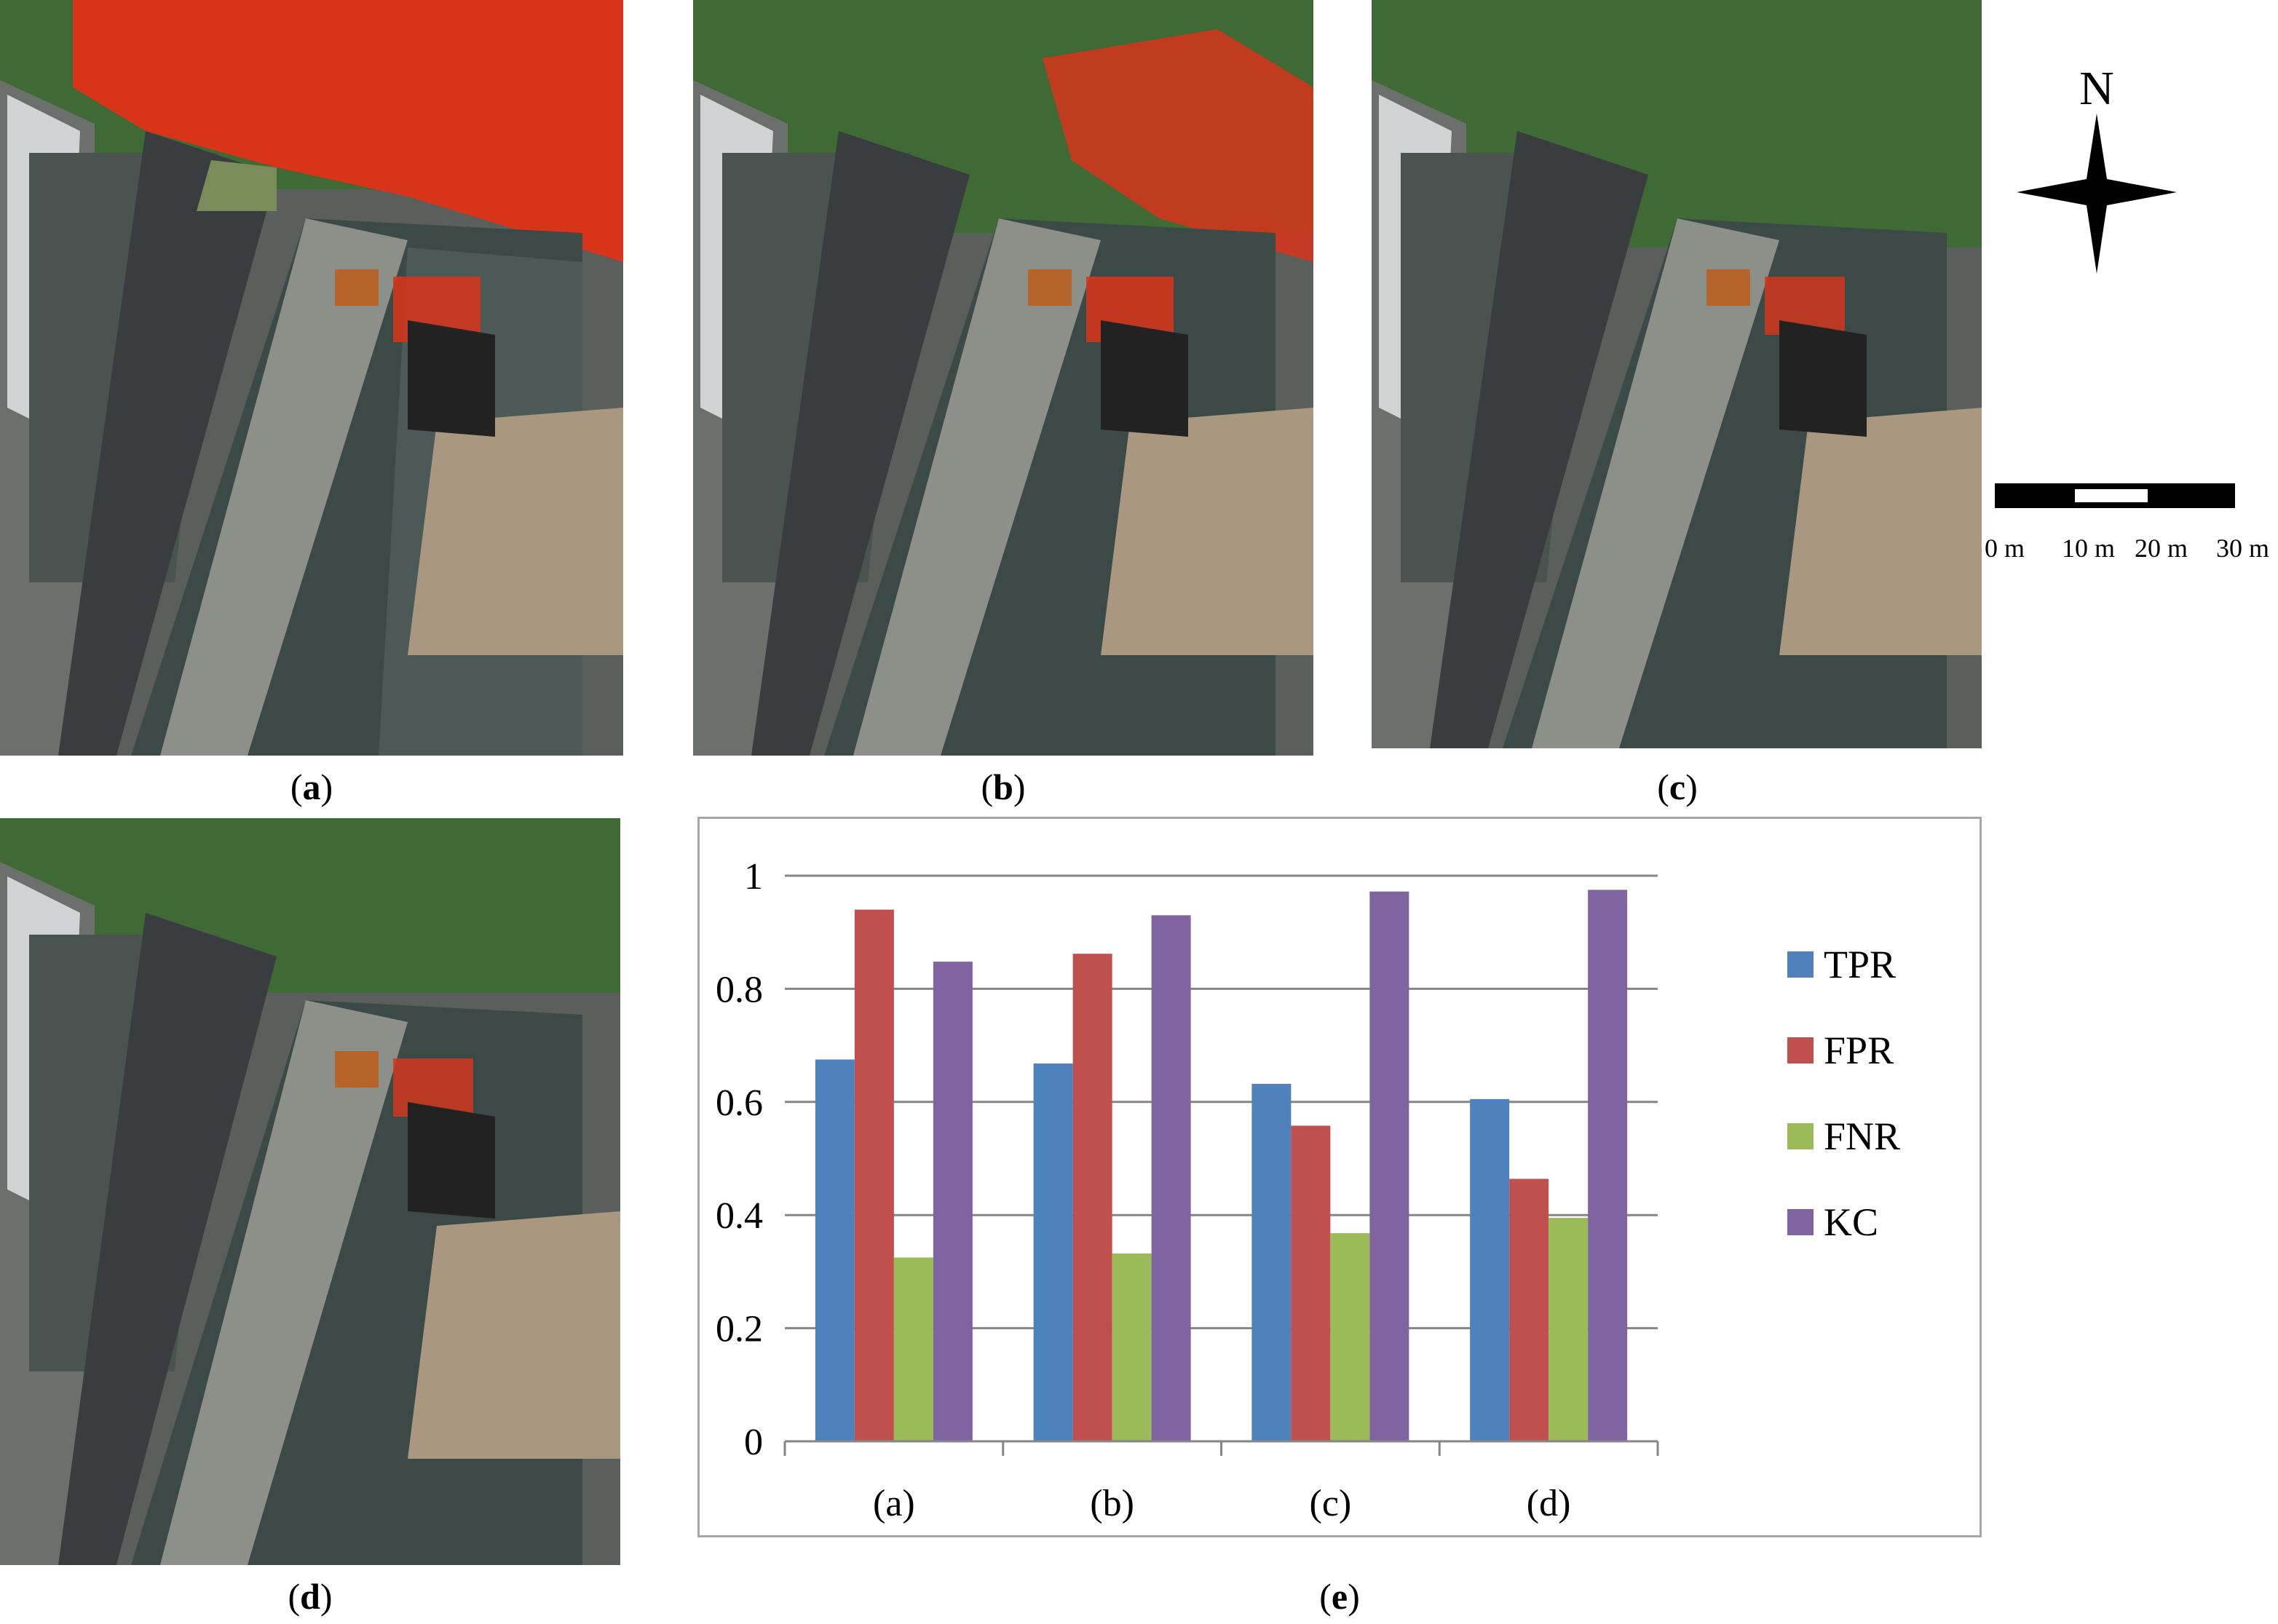  I want to click on caption-b: (b), so click(1003, 787).